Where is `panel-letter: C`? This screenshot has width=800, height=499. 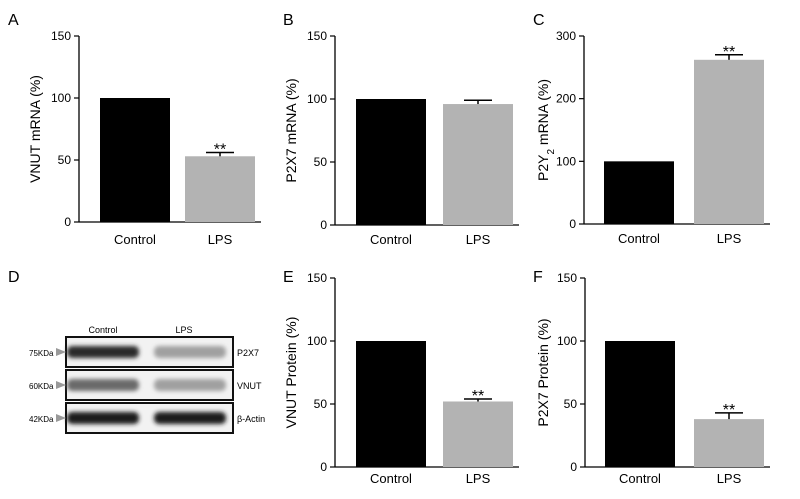
panel-letter: C is located at coordinates (539, 20).